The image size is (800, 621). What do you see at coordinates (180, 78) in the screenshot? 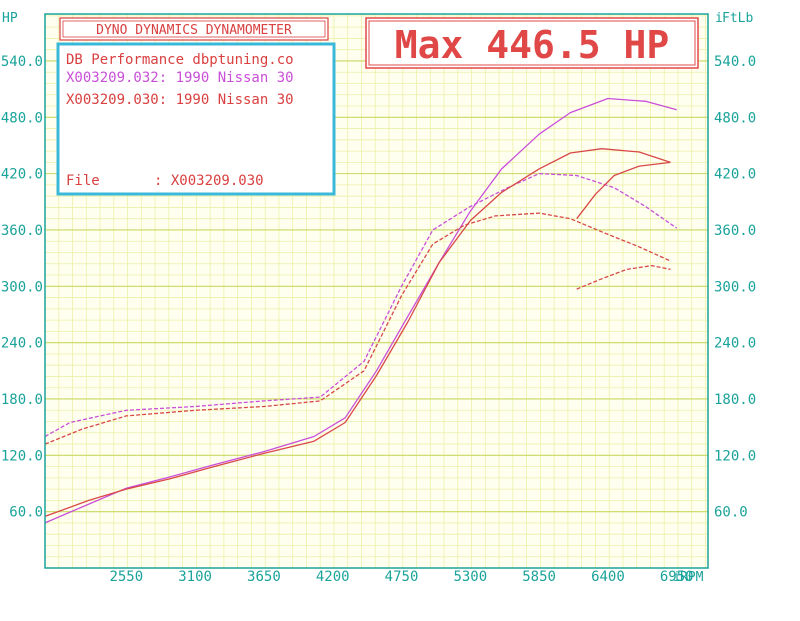
I see `info-run-1: X003209.032: 1990 Nissan 30` at bounding box center [180, 78].